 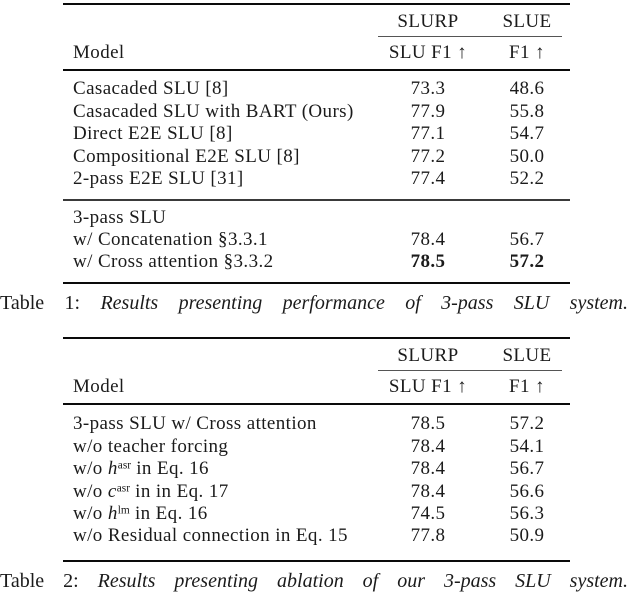 I want to click on table-row: w/ Concatenation §3.3.1 78.4 56.7, so click(x=316, y=240).